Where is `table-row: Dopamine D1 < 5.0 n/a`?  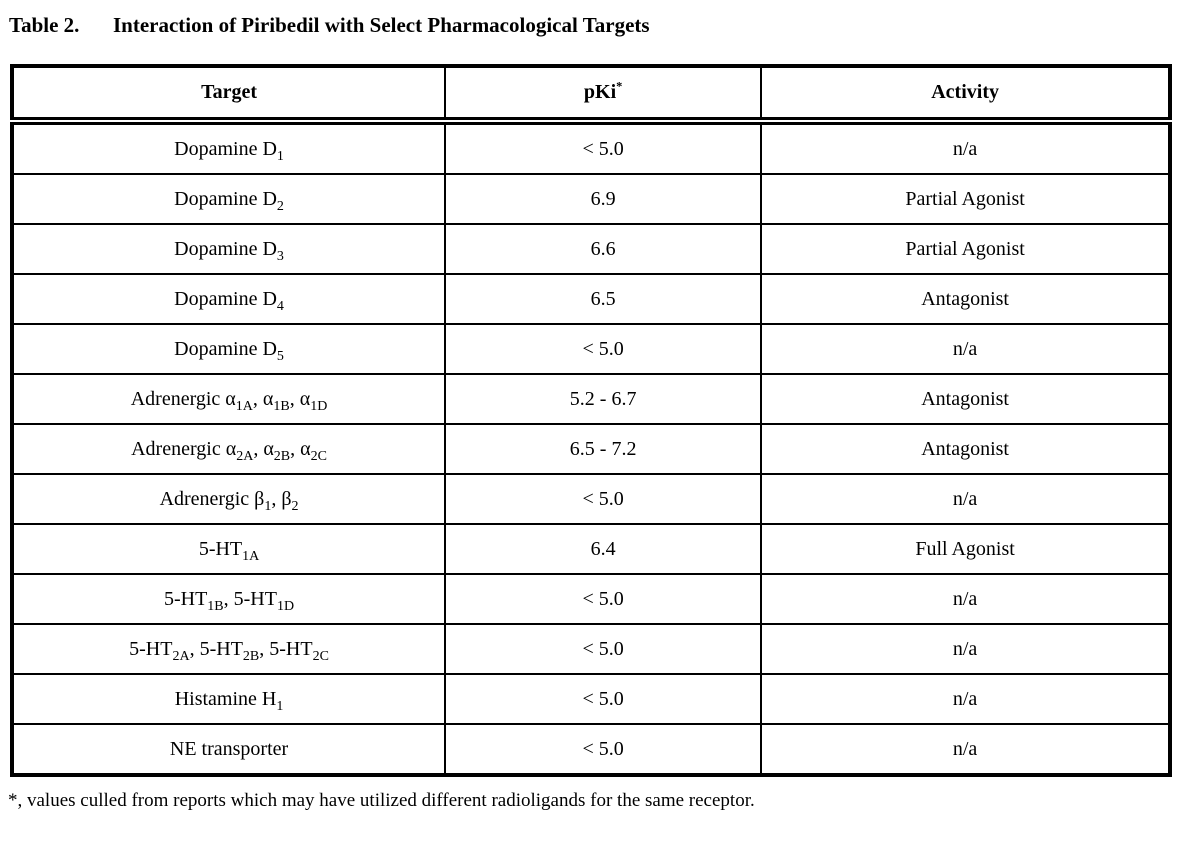 table-row: Dopamine D1 < 5.0 n/a is located at coordinates (590, 147).